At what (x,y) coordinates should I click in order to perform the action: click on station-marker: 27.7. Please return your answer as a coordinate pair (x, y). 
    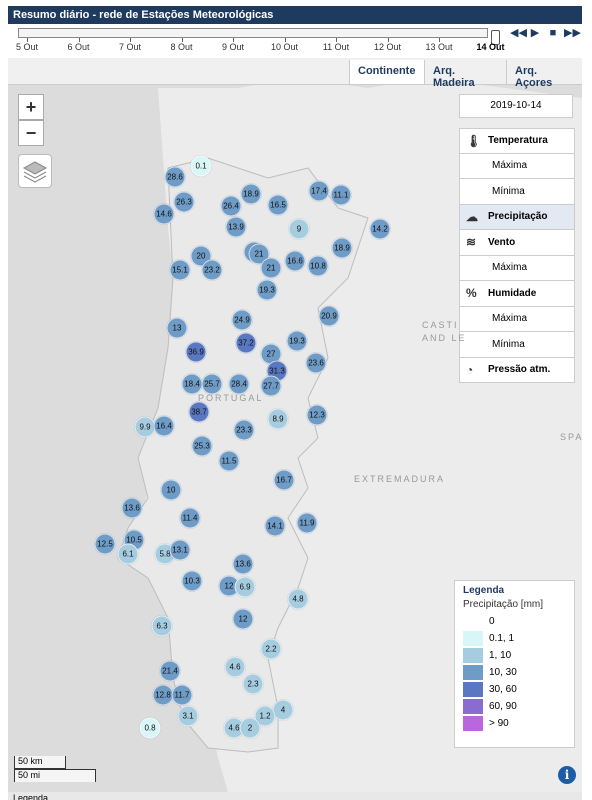
    Looking at the image, I should click on (271, 386).